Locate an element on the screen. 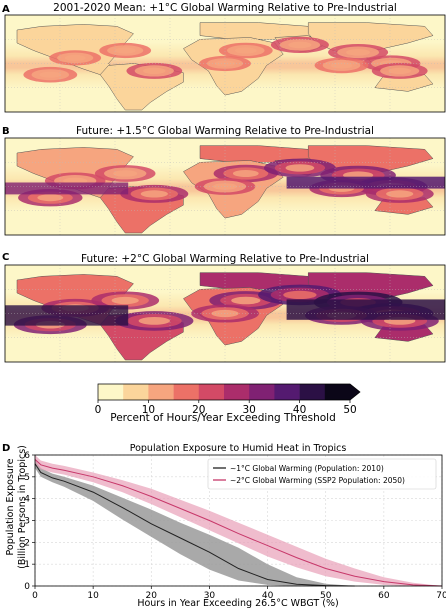 The height and width of the screenshot is (610, 446). y-tick-label: 3 is located at coordinates (27, 522).